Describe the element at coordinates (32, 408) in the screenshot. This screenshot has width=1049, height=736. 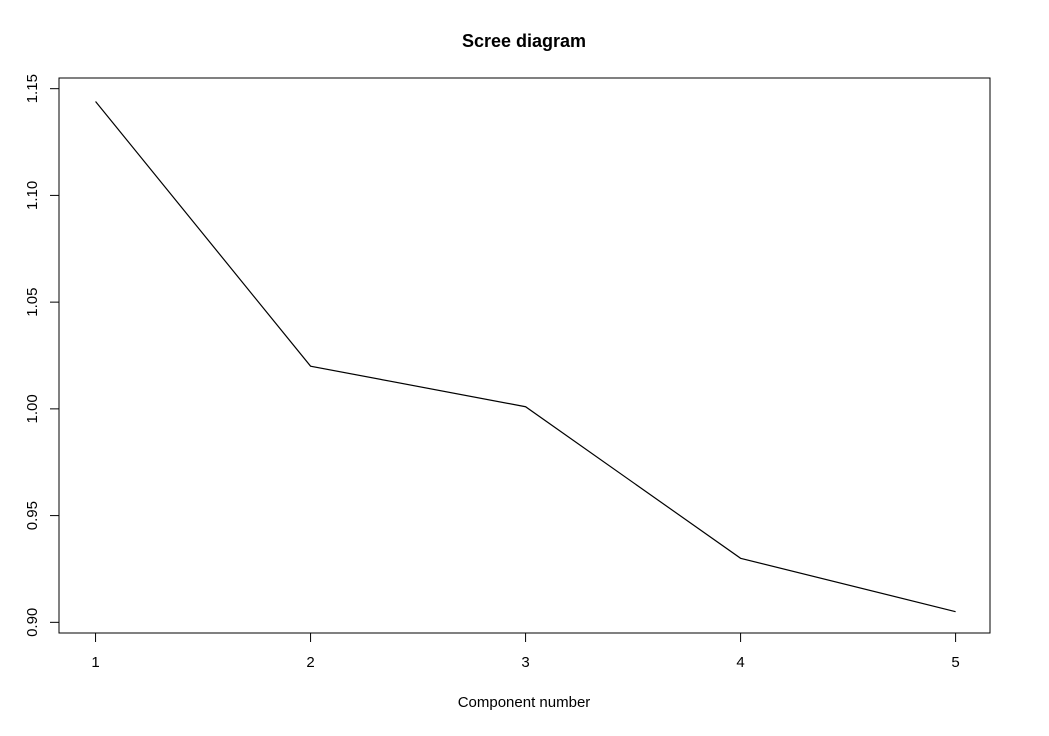
I see `y-tick-label: 1.00` at that location.